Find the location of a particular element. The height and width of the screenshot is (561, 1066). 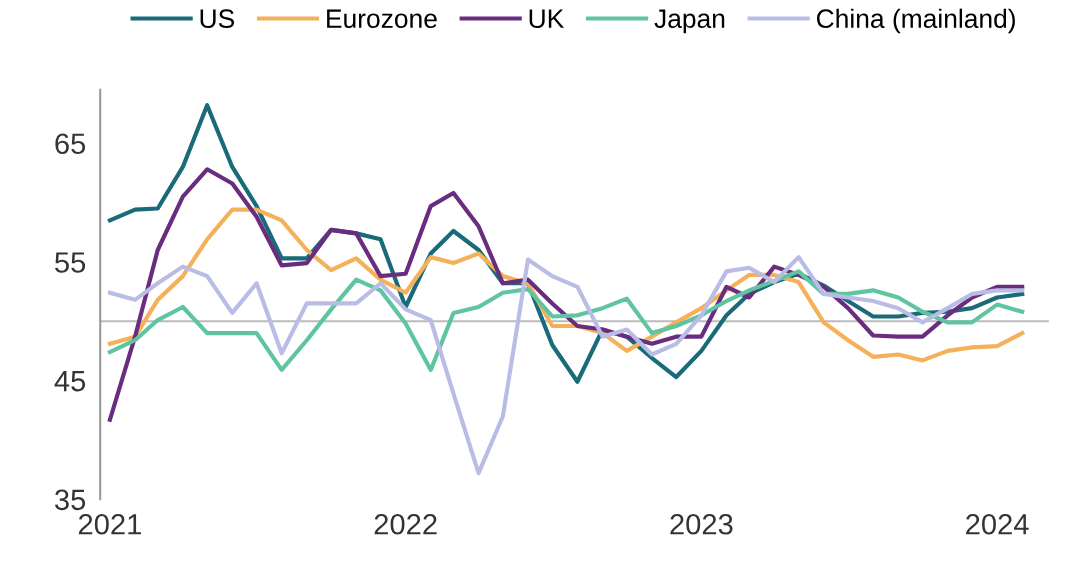

y-tick-label: 55 is located at coordinates (70, 262).